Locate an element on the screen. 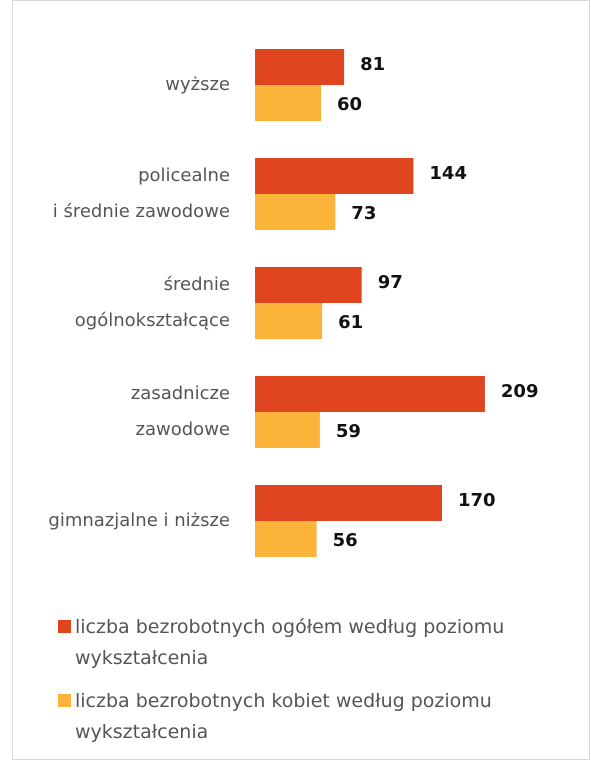 This screenshot has height=760, width=591. category-label: wyższe is located at coordinates (197, 84).